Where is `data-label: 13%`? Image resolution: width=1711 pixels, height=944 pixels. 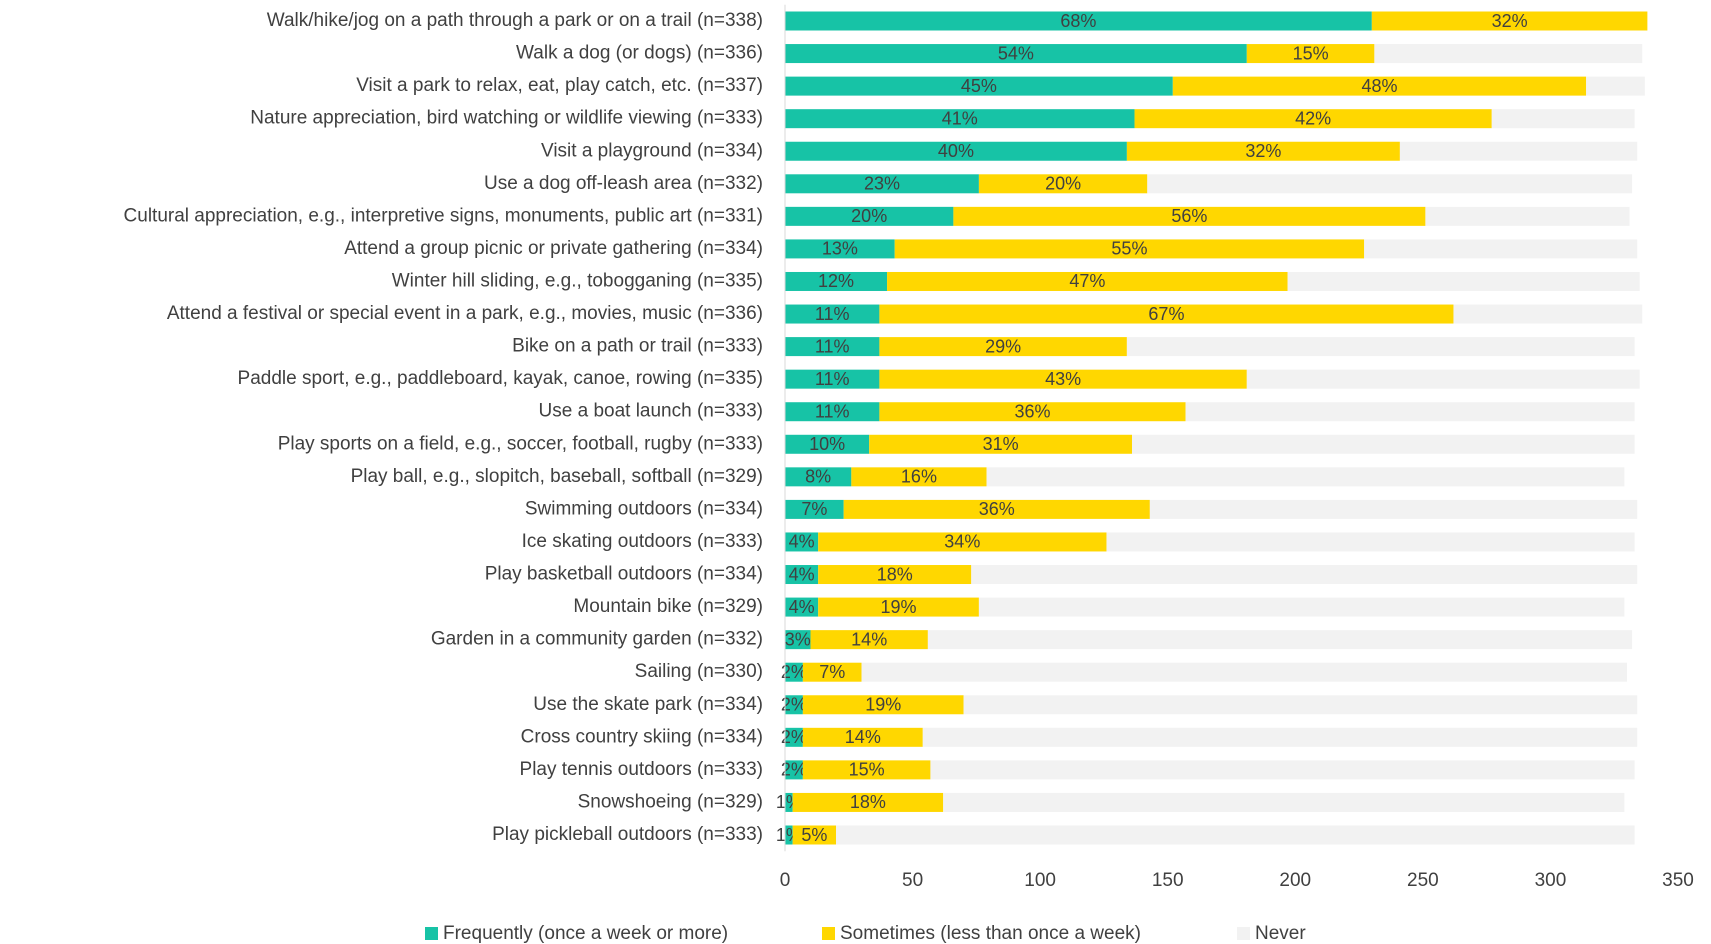
data-label: 13% is located at coordinates (840, 249).